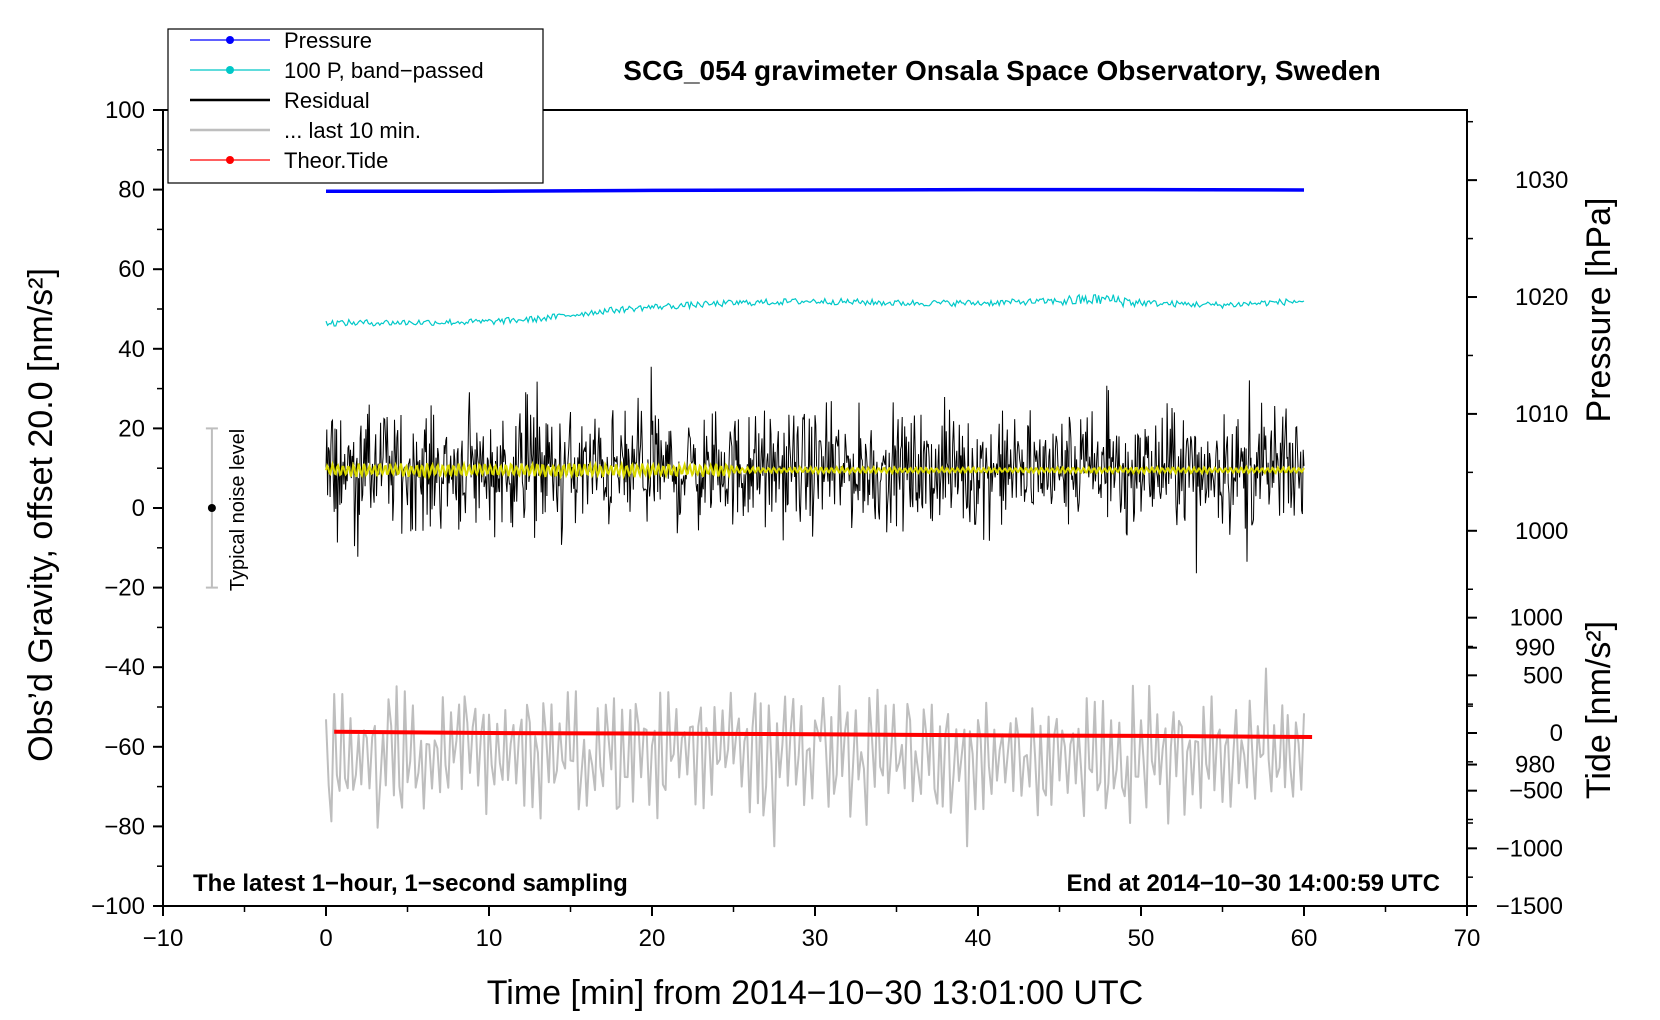  What do you see at coordinates (325, 938) in the screenshot?
I see `x-tick-label: 0` at bounding box center [325, 938].